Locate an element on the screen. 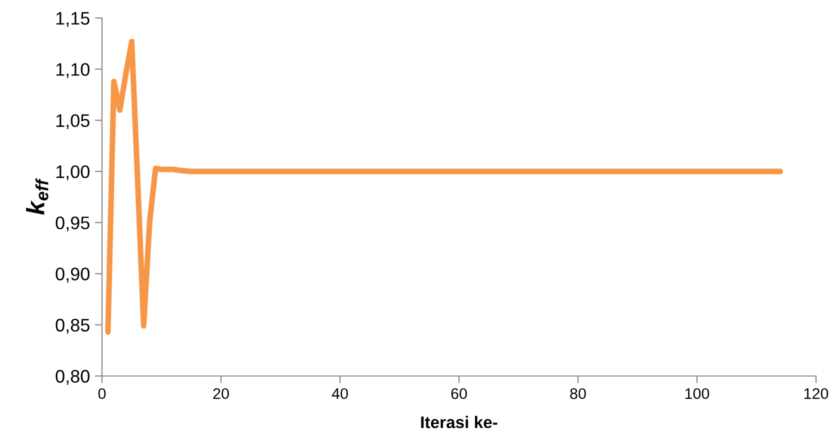 The height and width of the screenshot is (441, 830). x-tick-label: 0 is located at coordinates (102, 394).